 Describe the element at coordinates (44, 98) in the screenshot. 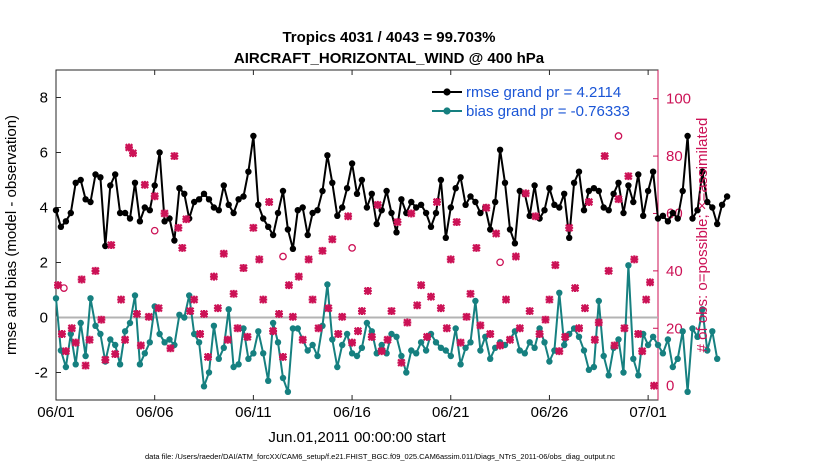

I see `y-tick-label: 8` at that location.